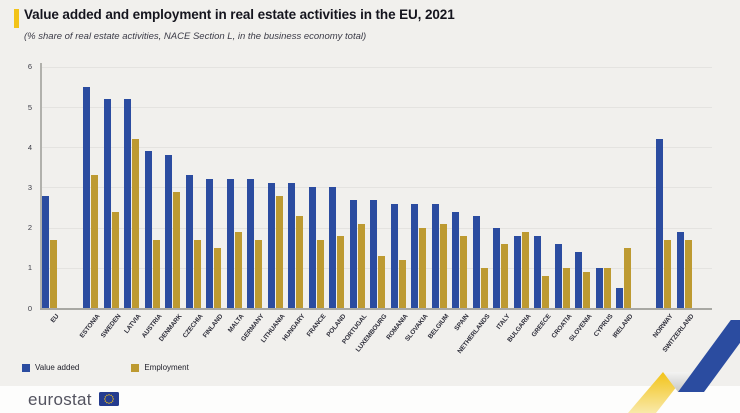  I want to click on bar-employment-portugal, so click(361, 265).